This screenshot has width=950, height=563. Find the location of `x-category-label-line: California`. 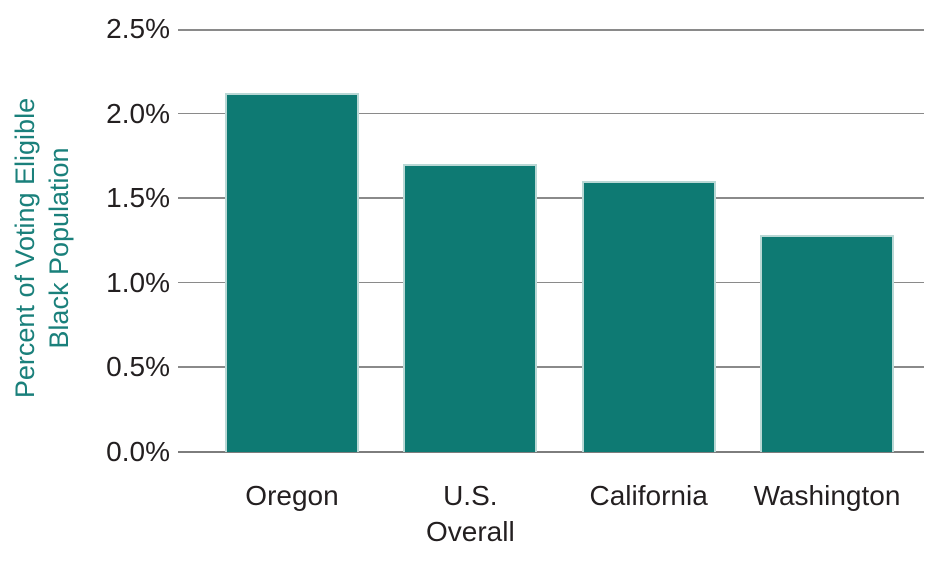

x-category-label-line: California is located at coordinates (648, 495).